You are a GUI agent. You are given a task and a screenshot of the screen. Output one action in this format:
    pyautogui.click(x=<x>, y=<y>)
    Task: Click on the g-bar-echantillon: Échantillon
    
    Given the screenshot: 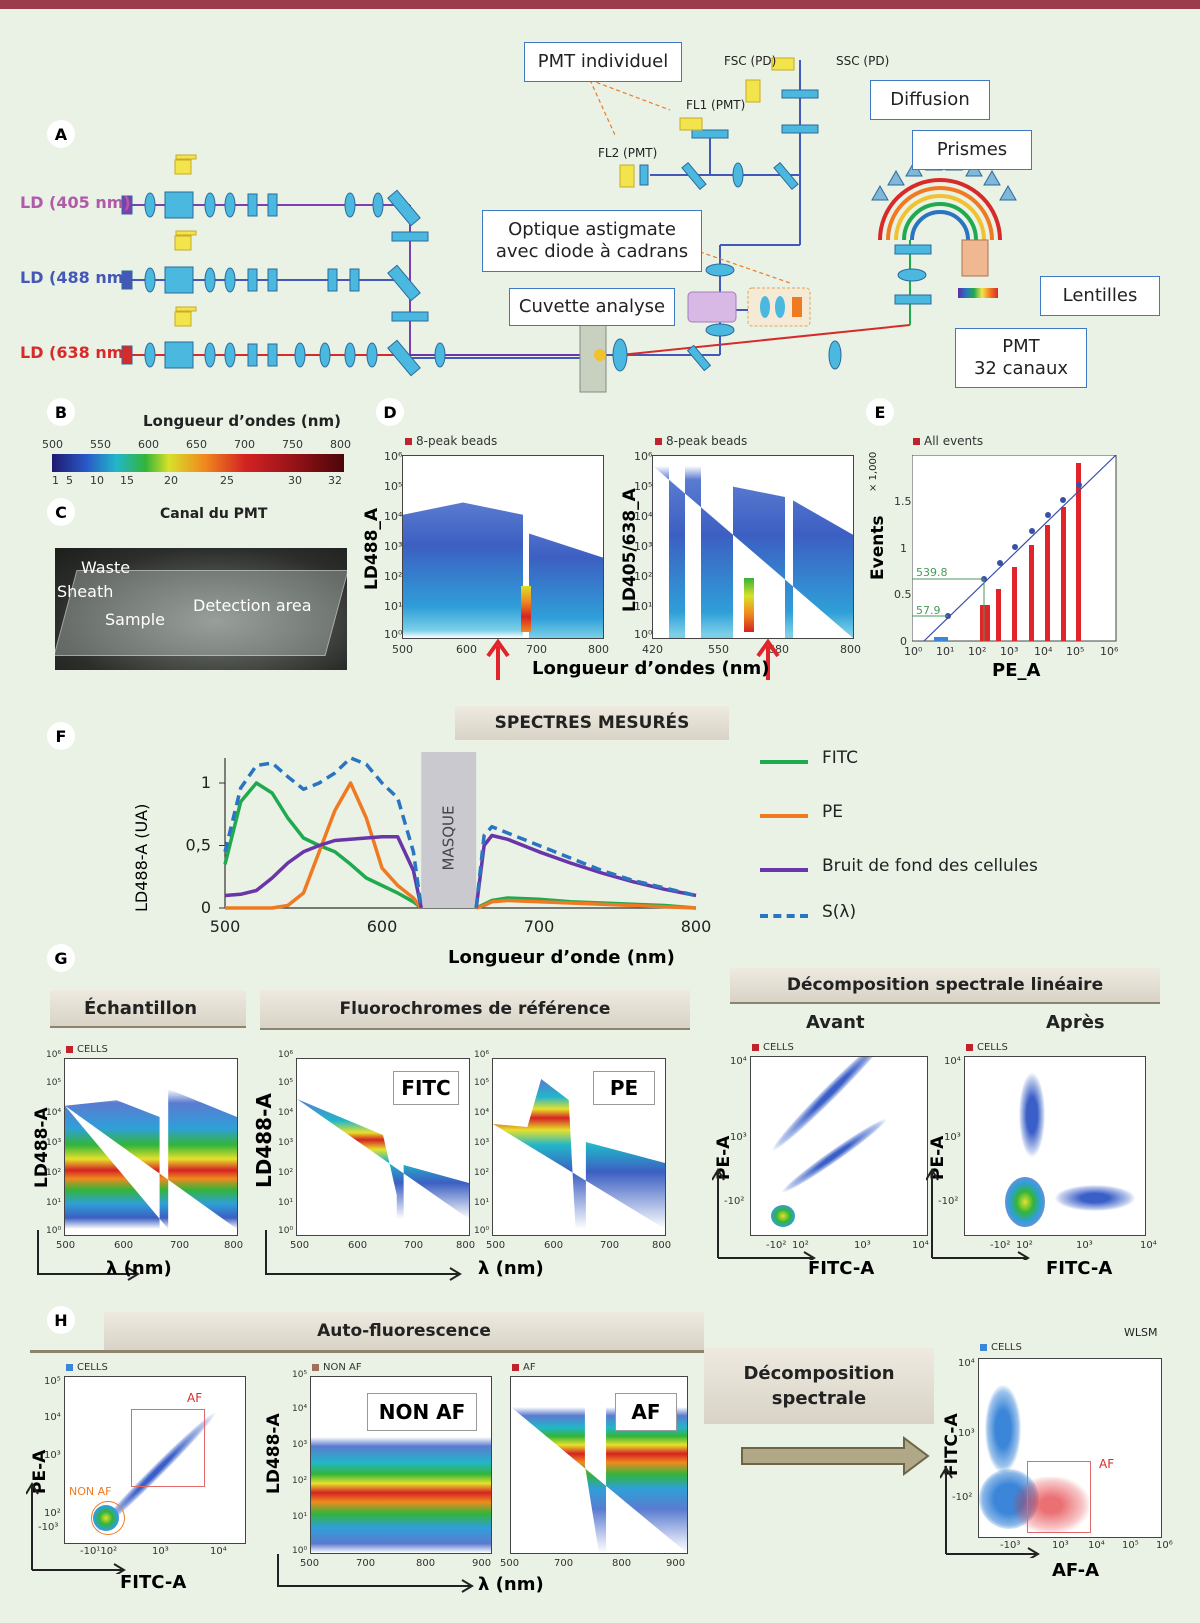 What is the action you would take?
    pyautogui.click(x=148, y=1009)
    